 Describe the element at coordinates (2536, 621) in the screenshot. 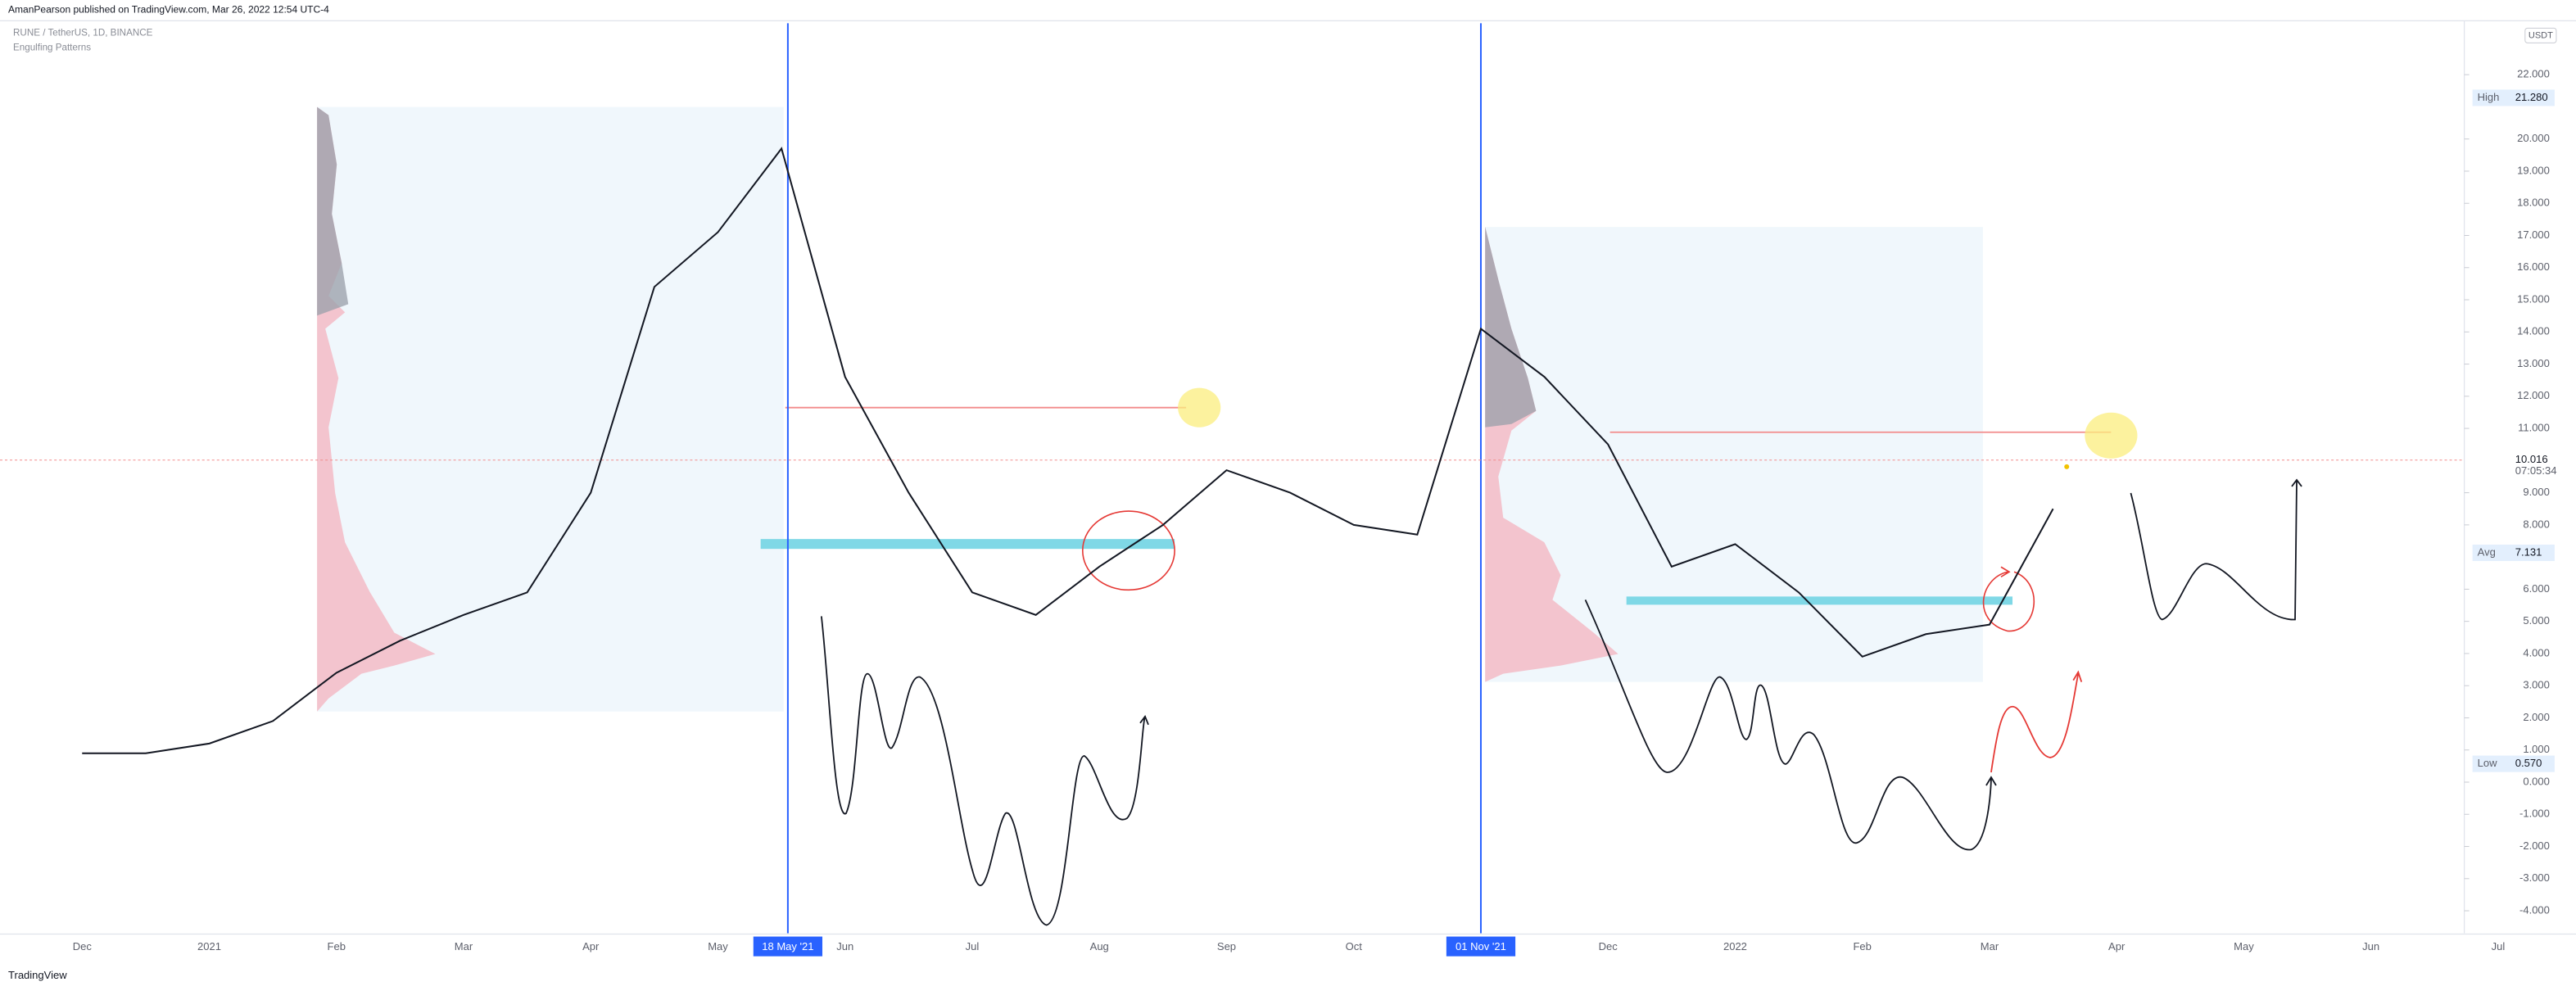

I see `y-tick-label: 5.000` at that location.